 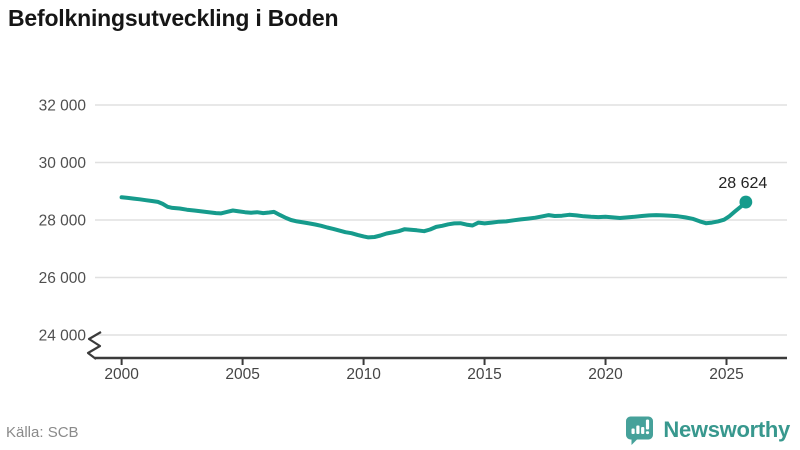 I want to click on x-tick-label: 2010, so click(x=363, y=374).